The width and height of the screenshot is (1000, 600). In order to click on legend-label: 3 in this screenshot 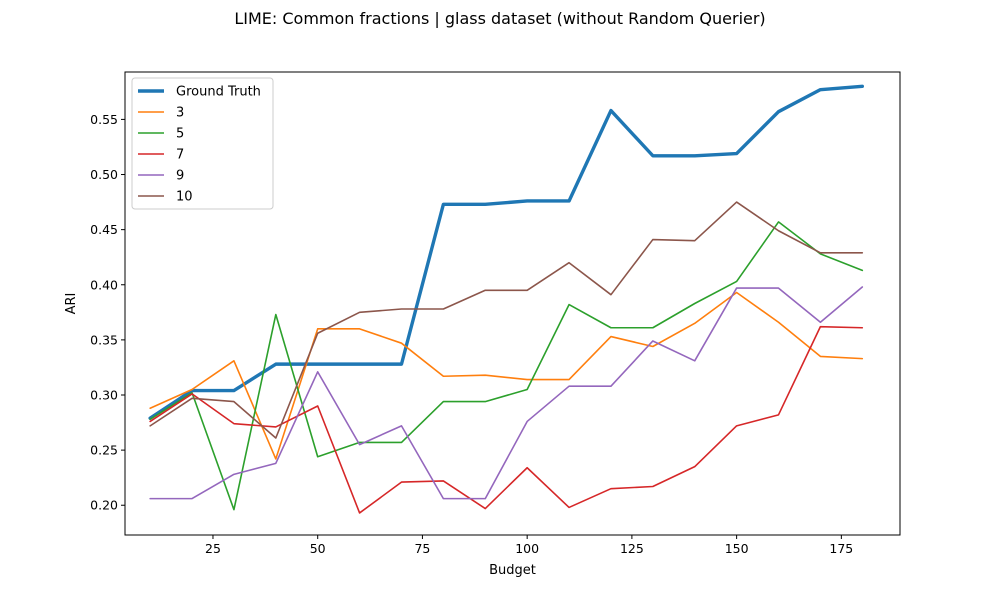, I will do `click(180, 113)`.